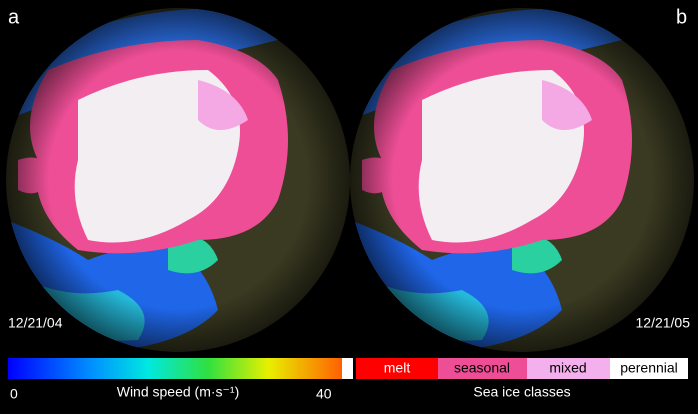  I want to click on colorbar, so click(175, 368).